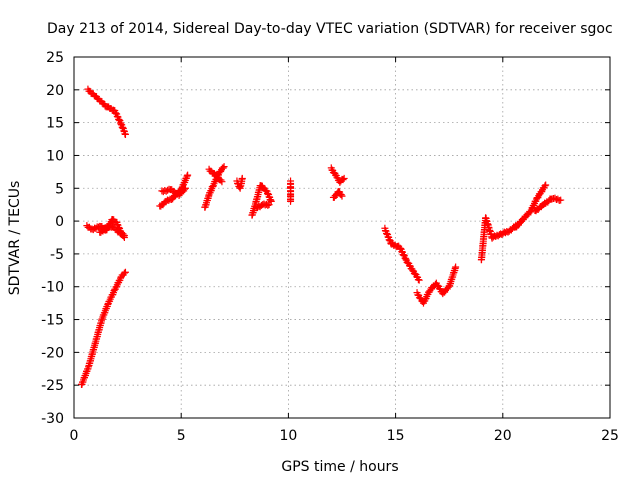  What do you see at coordinates (181, 436) in the screenshot?
I see `x-tick-label: 5` at bounding box center [181, 436].